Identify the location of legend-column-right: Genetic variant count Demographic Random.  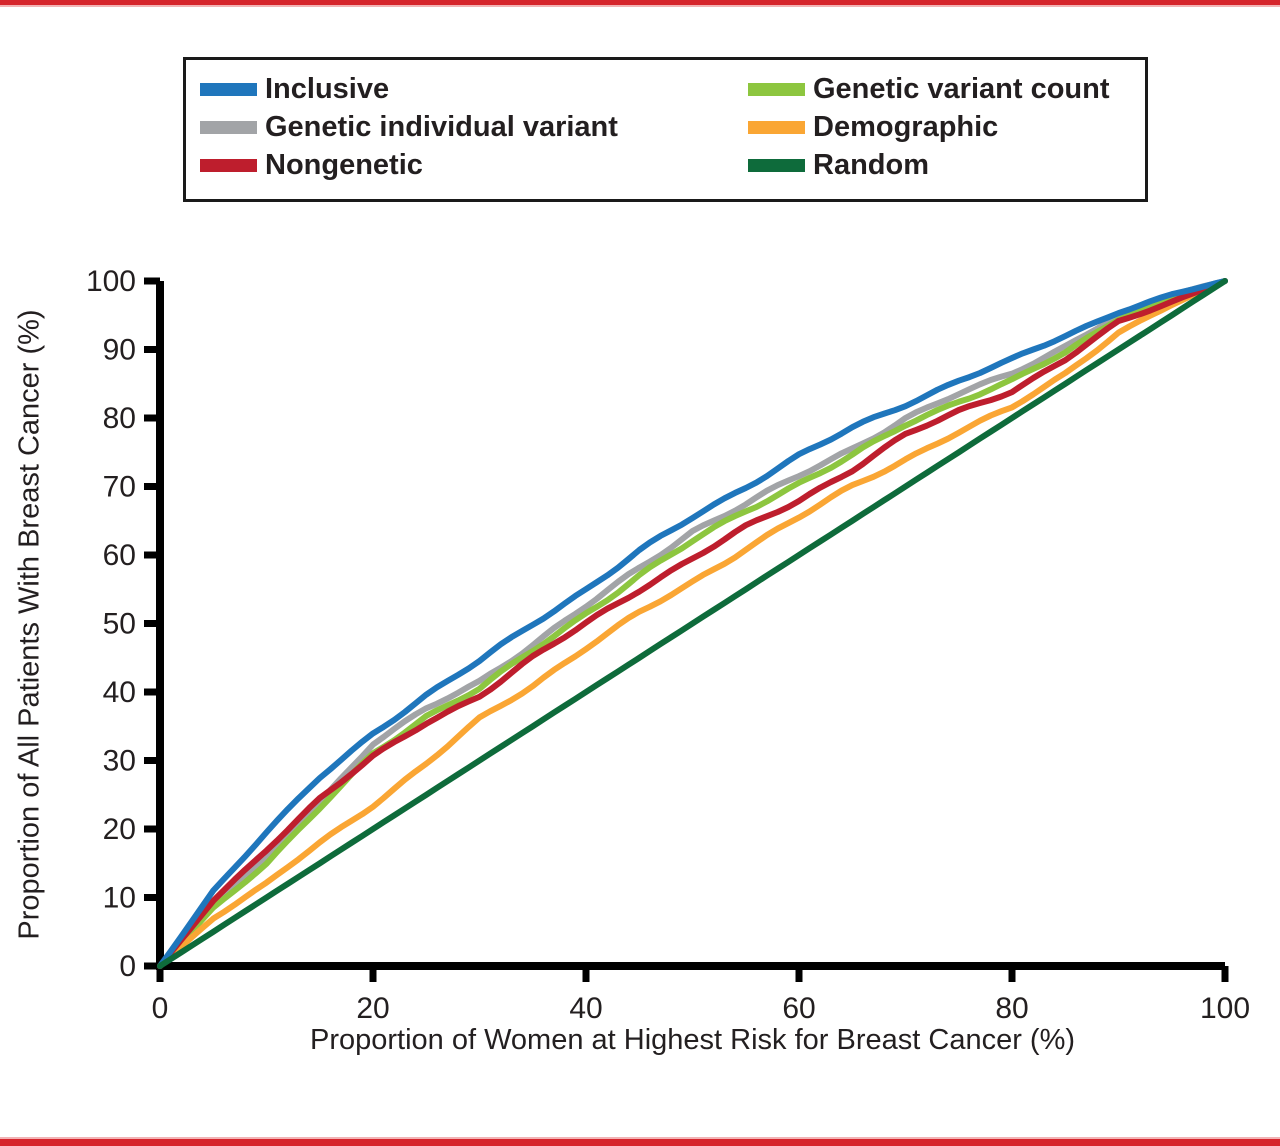
(946, 134).